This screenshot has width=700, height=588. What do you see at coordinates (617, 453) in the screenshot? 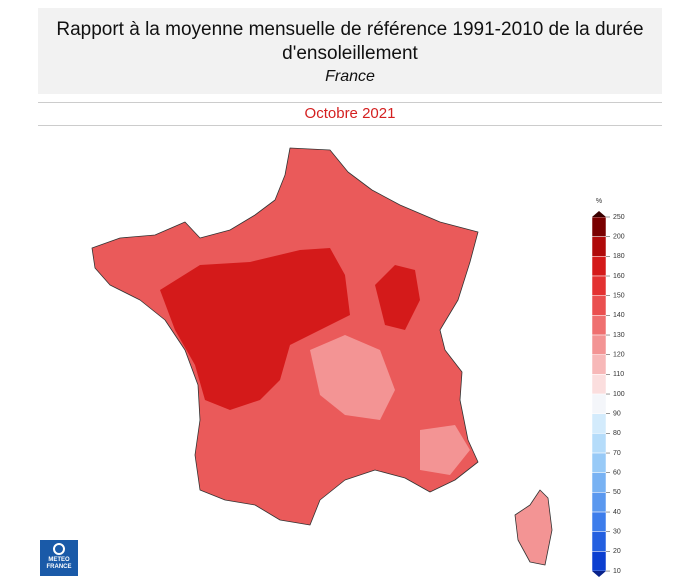
I see `scale-tick-label: 70` at bounding box center [617, 453].